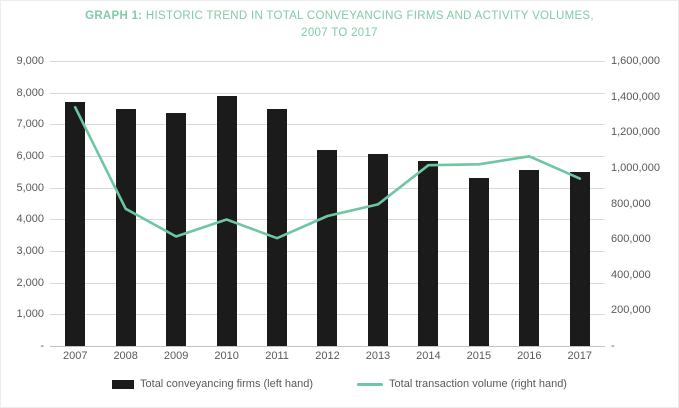 This screenshot has width=679, height=408. Describe the element at coordinates (30, 61) in the screenshot. I see `y-axis-left-tick-label: 9,000` at that location.